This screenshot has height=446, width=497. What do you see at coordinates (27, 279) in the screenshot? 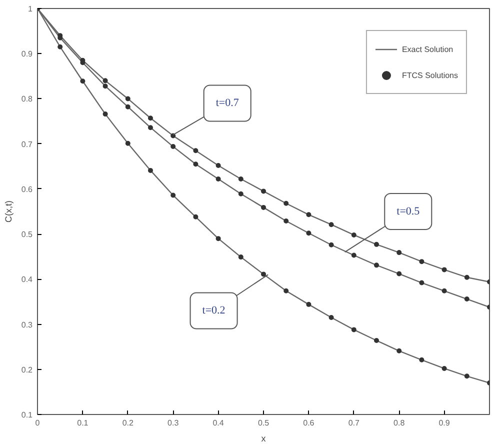
I see `y-tick-label: 0.4` at bounding box center [27, 279].